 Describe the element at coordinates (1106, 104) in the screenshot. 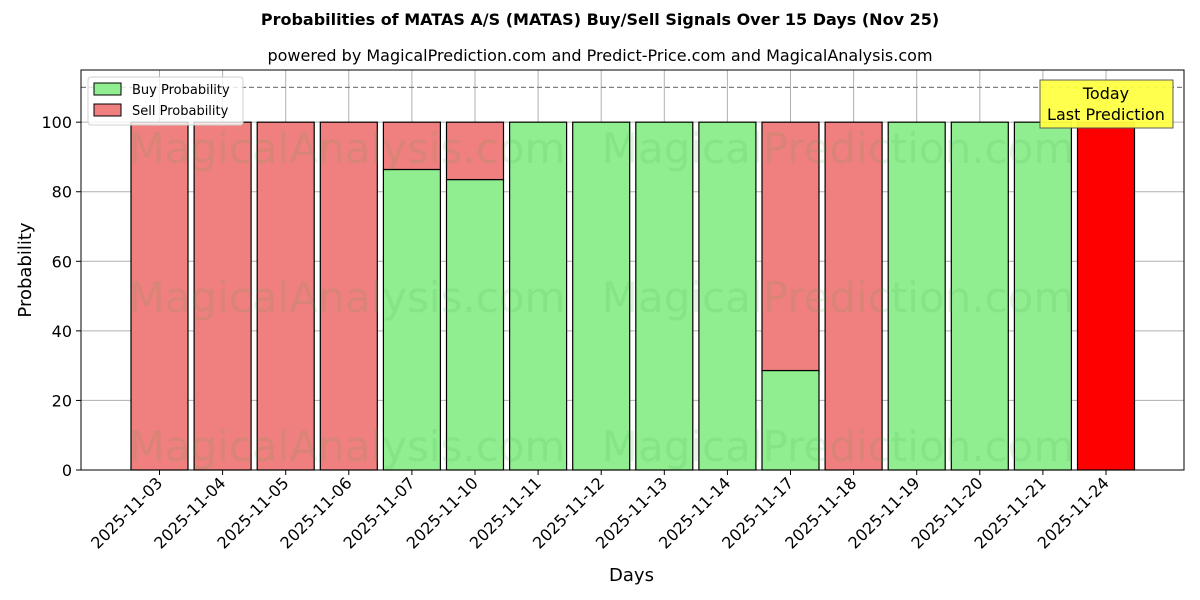

I see `annotation-box` at that location.